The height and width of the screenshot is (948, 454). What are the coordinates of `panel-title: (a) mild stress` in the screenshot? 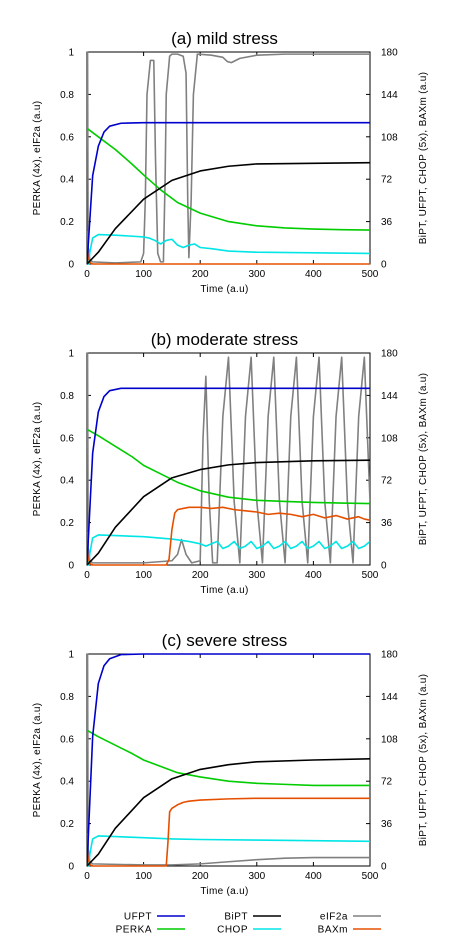 It's located at (224, 38).